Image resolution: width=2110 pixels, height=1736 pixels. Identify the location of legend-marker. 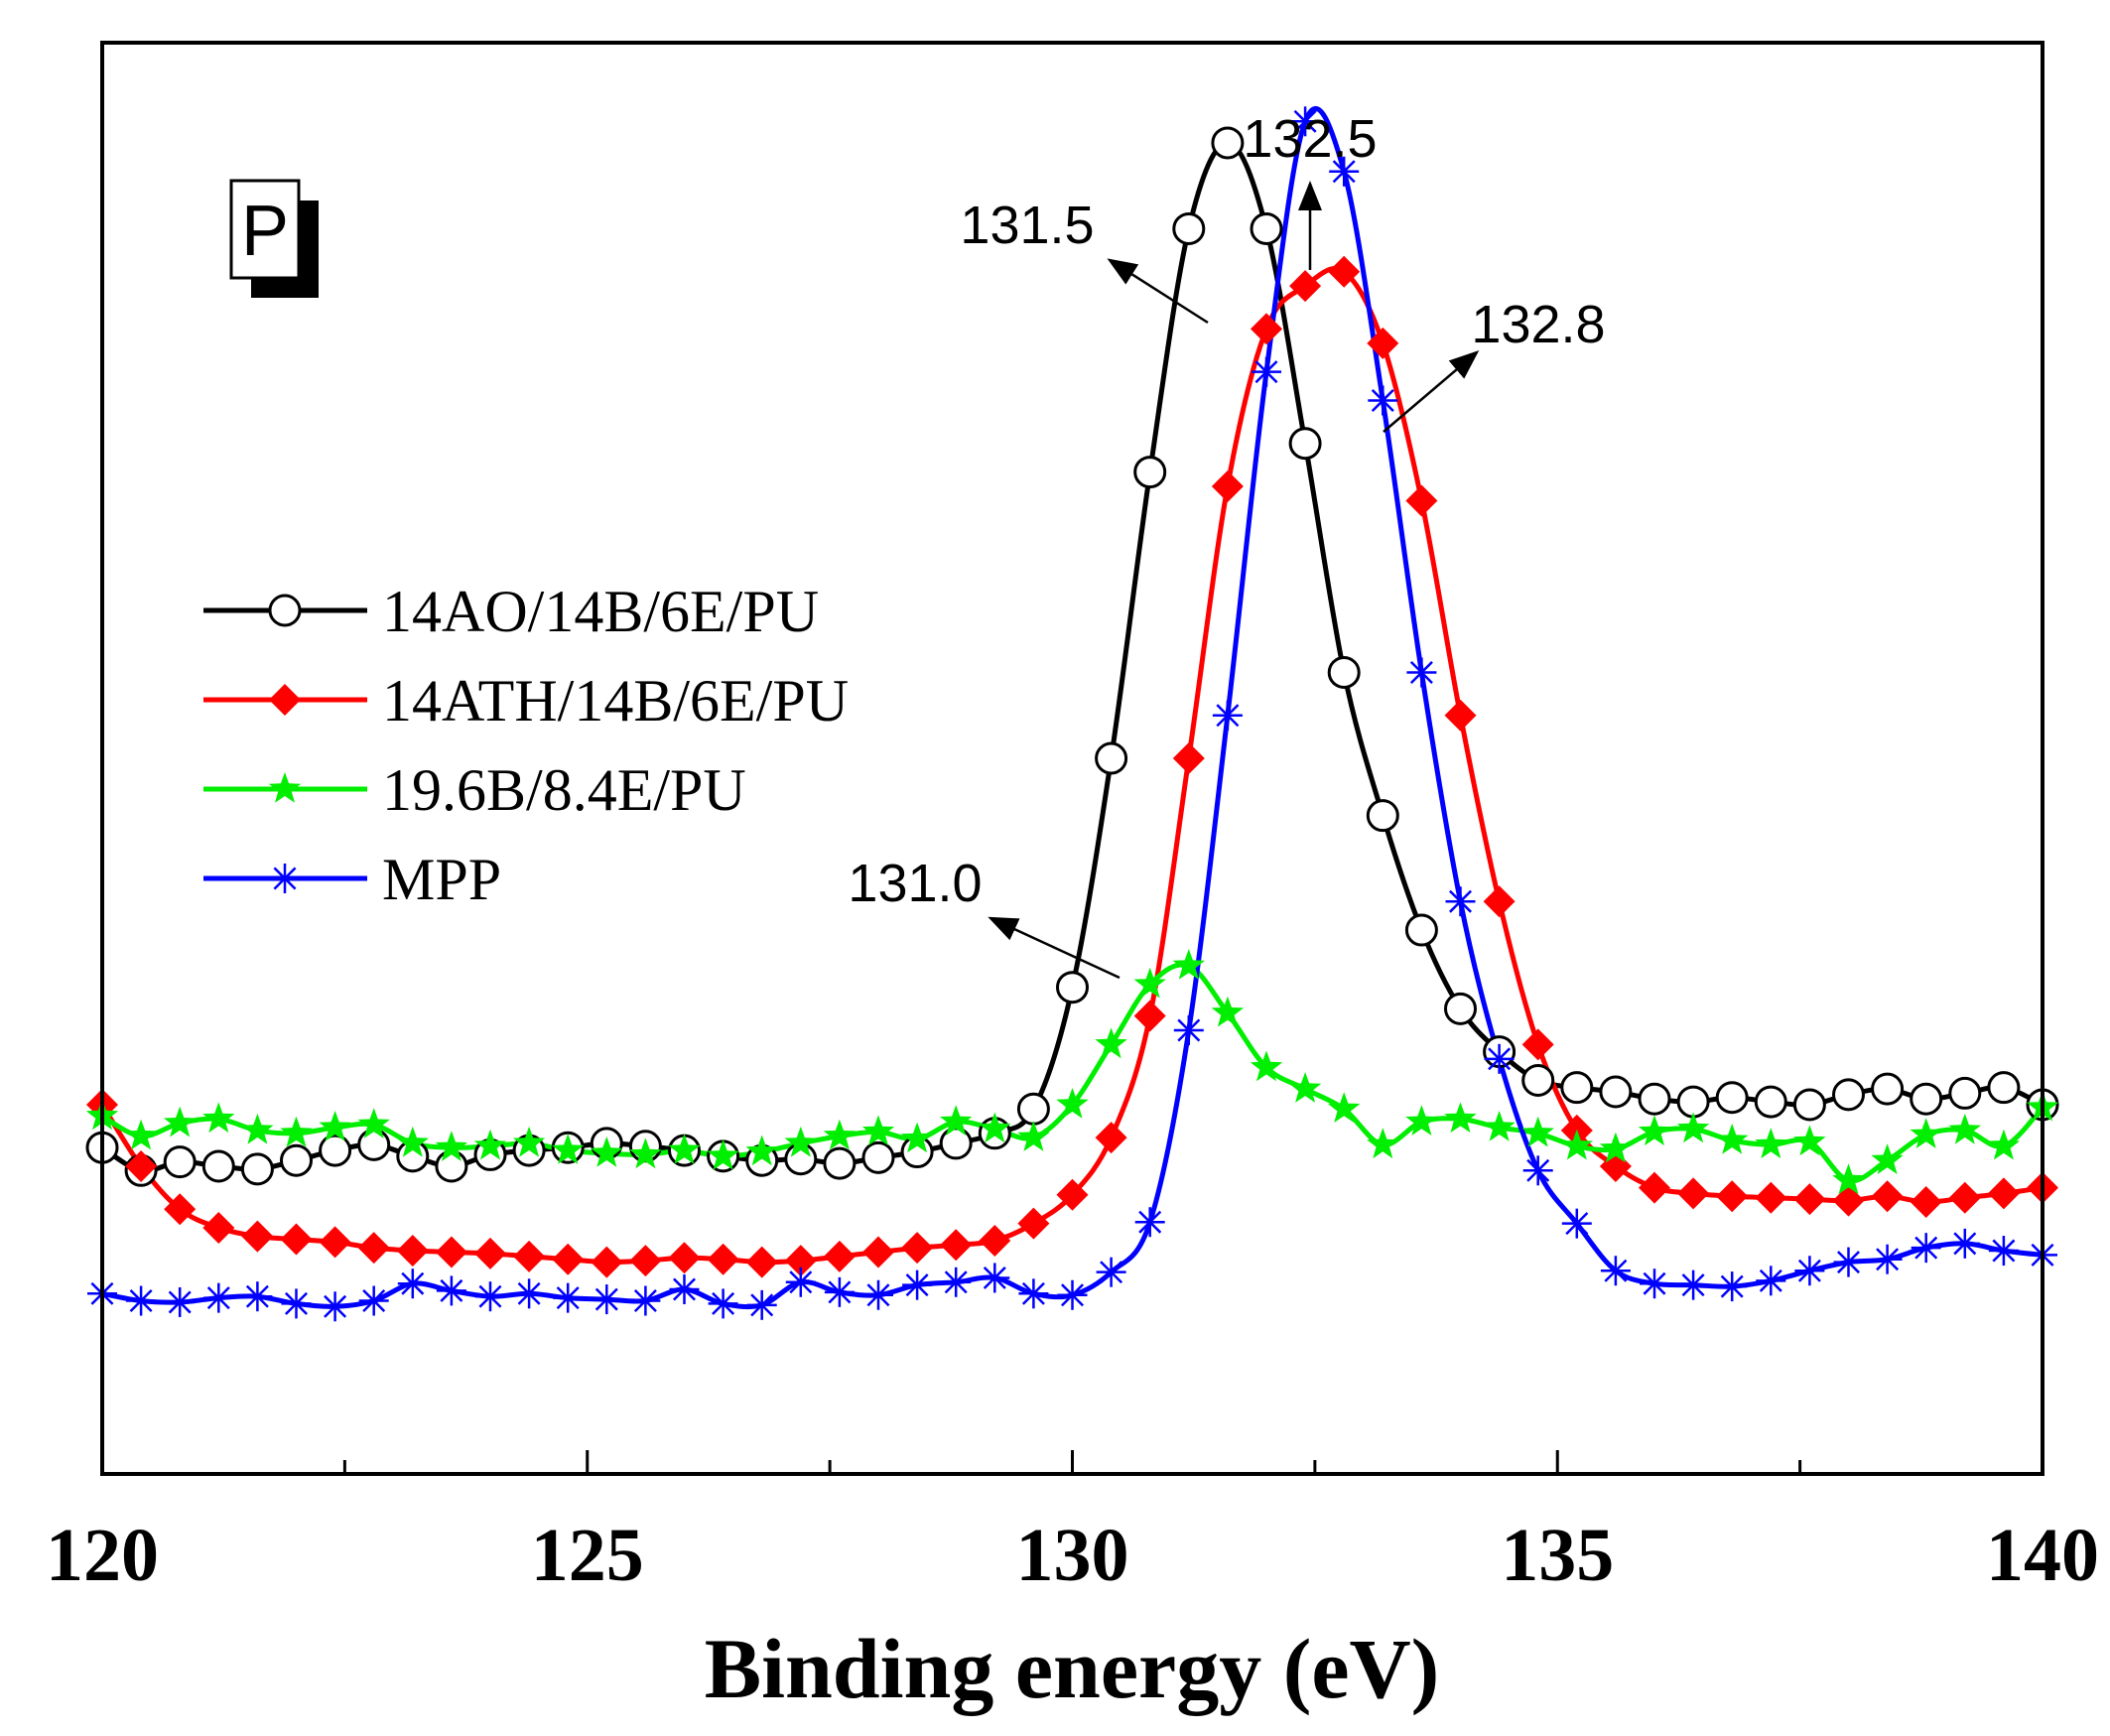
(285, 700).